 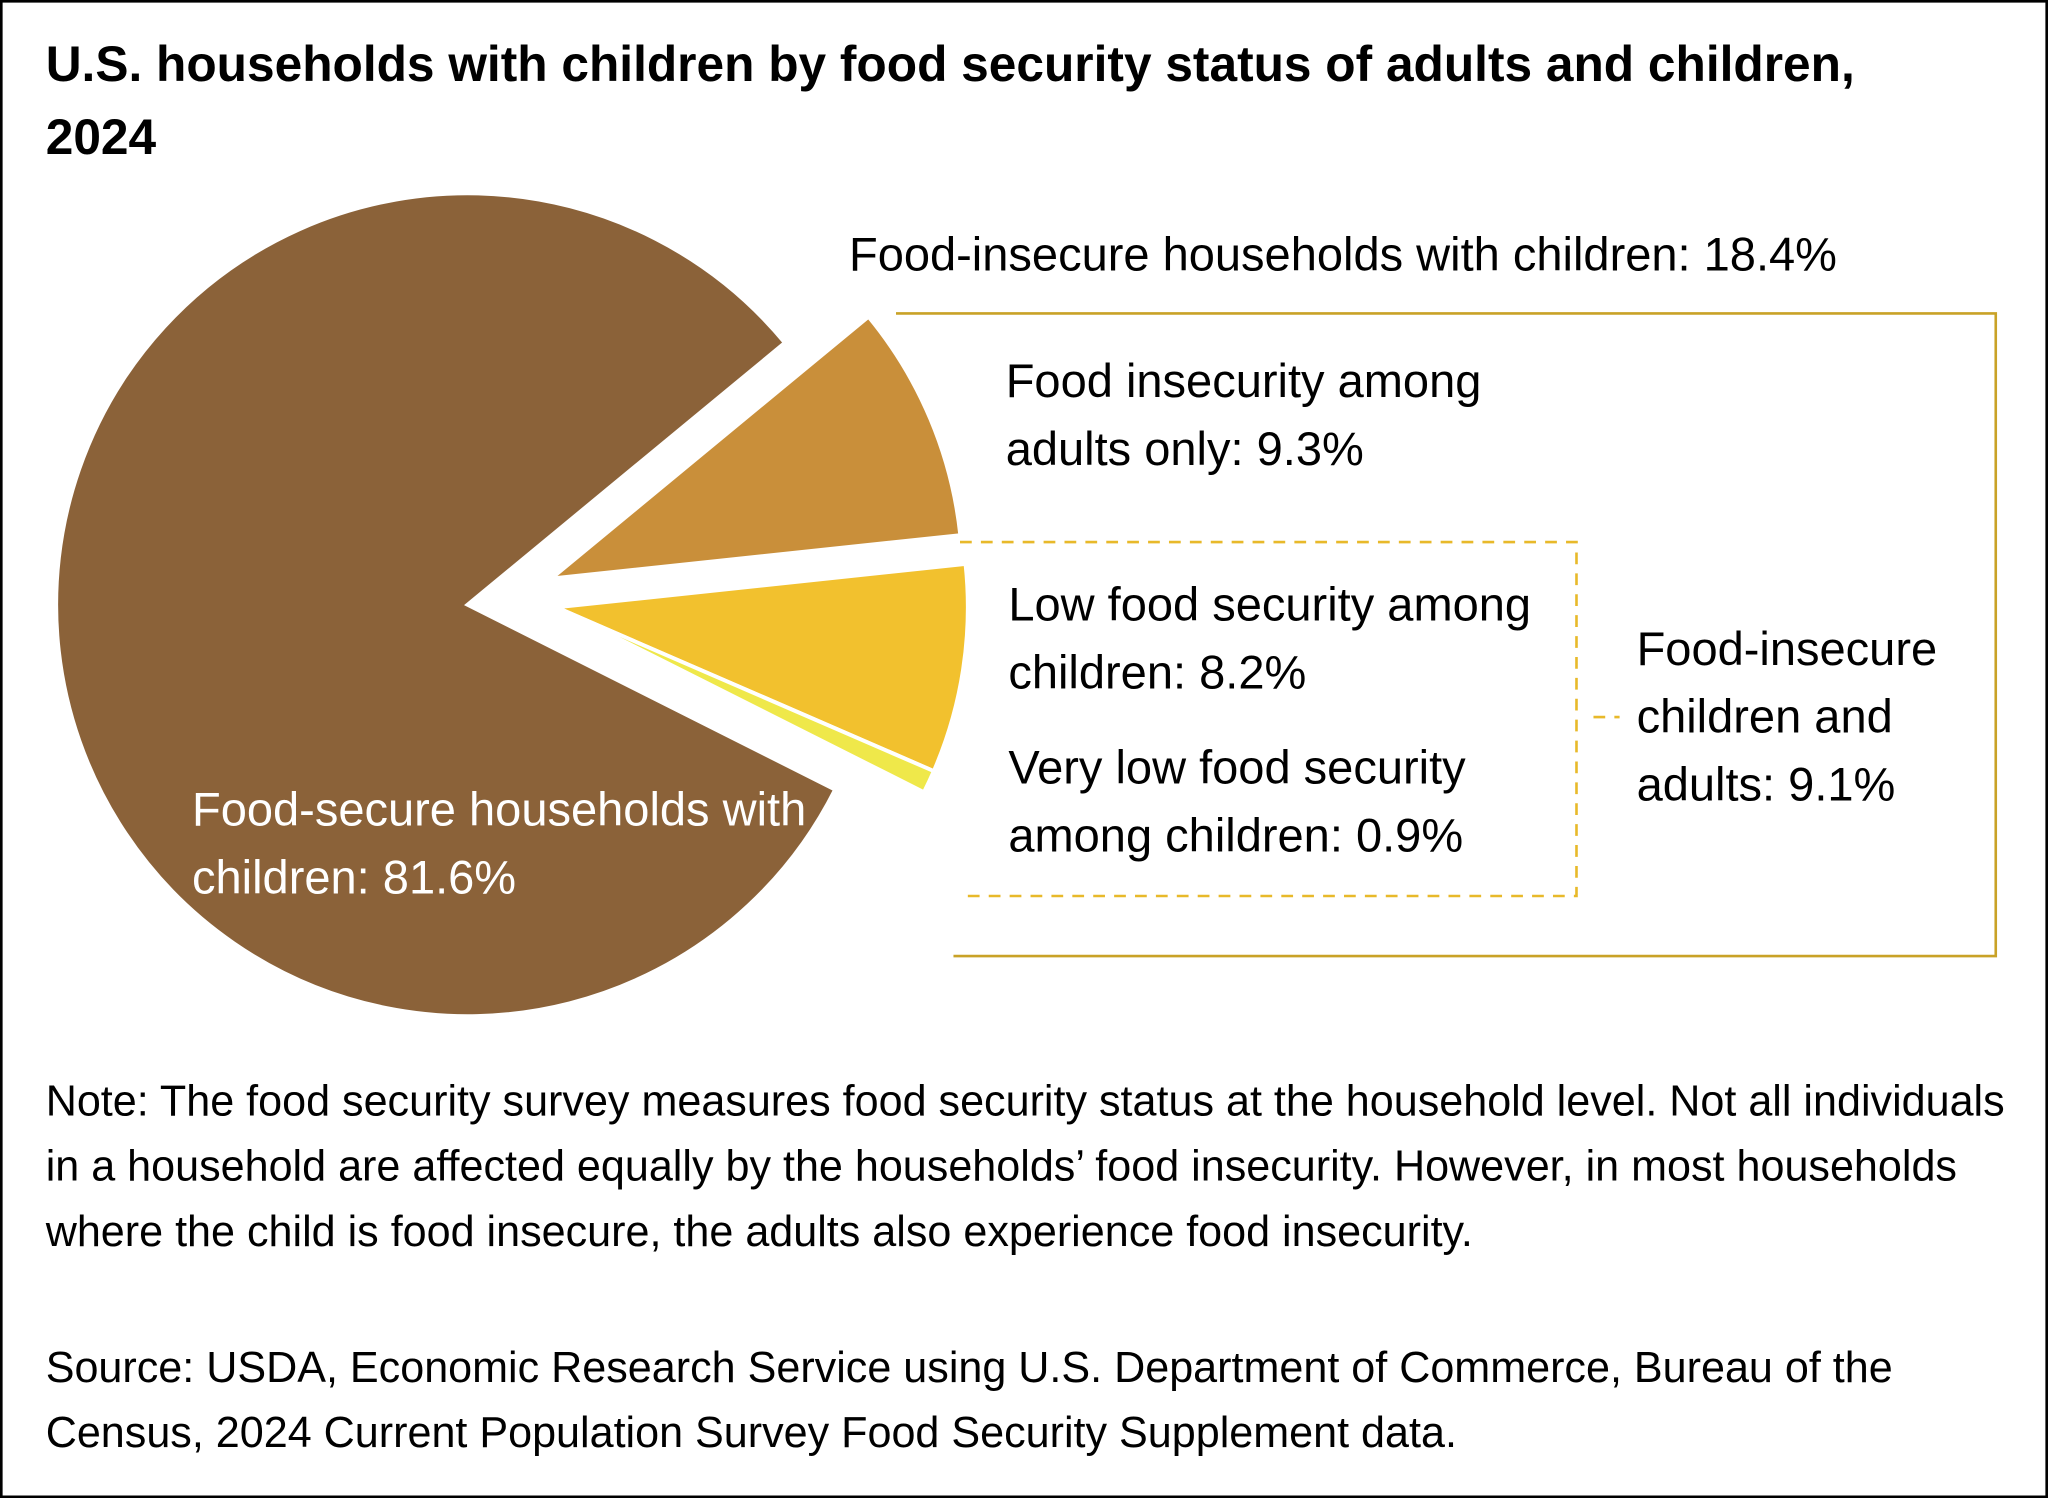 What do you see at coordinates (1289, 719) in the screenshot?
I see `group-bracket` at bounding box center [1289, 719].